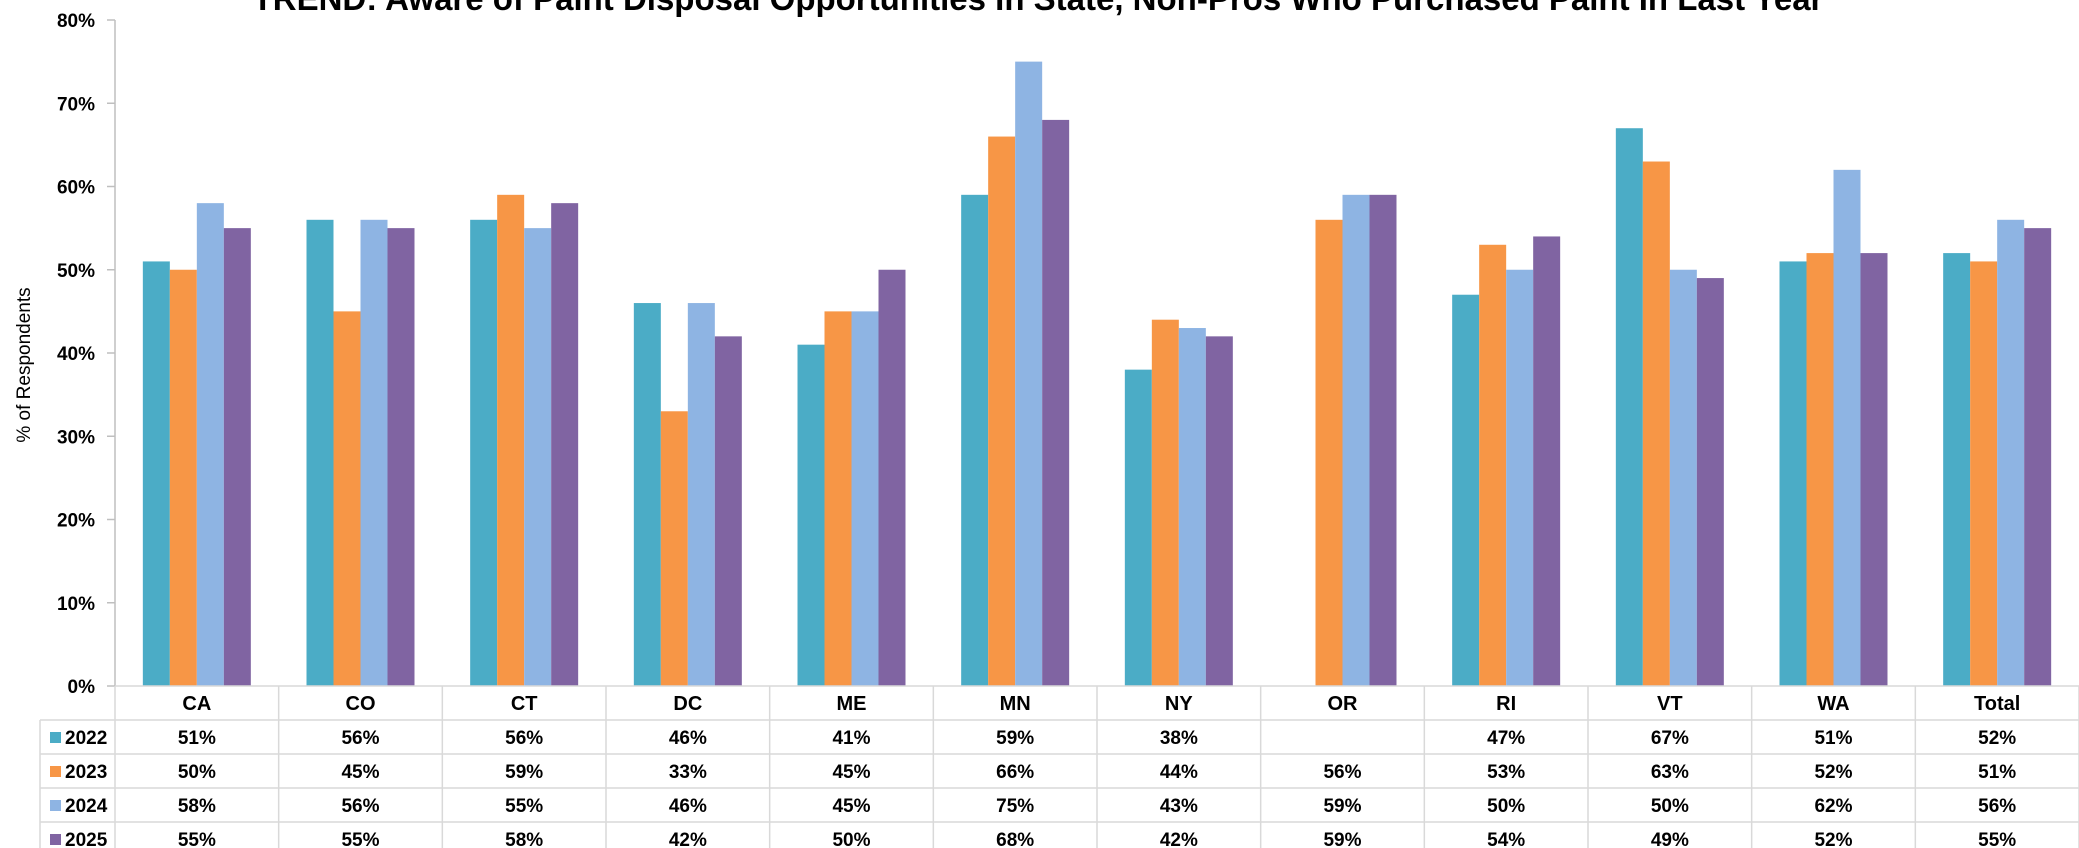  Describe the element at coordinates (688, 839) in the screenshot. I see `data-label: 42%` at that location.